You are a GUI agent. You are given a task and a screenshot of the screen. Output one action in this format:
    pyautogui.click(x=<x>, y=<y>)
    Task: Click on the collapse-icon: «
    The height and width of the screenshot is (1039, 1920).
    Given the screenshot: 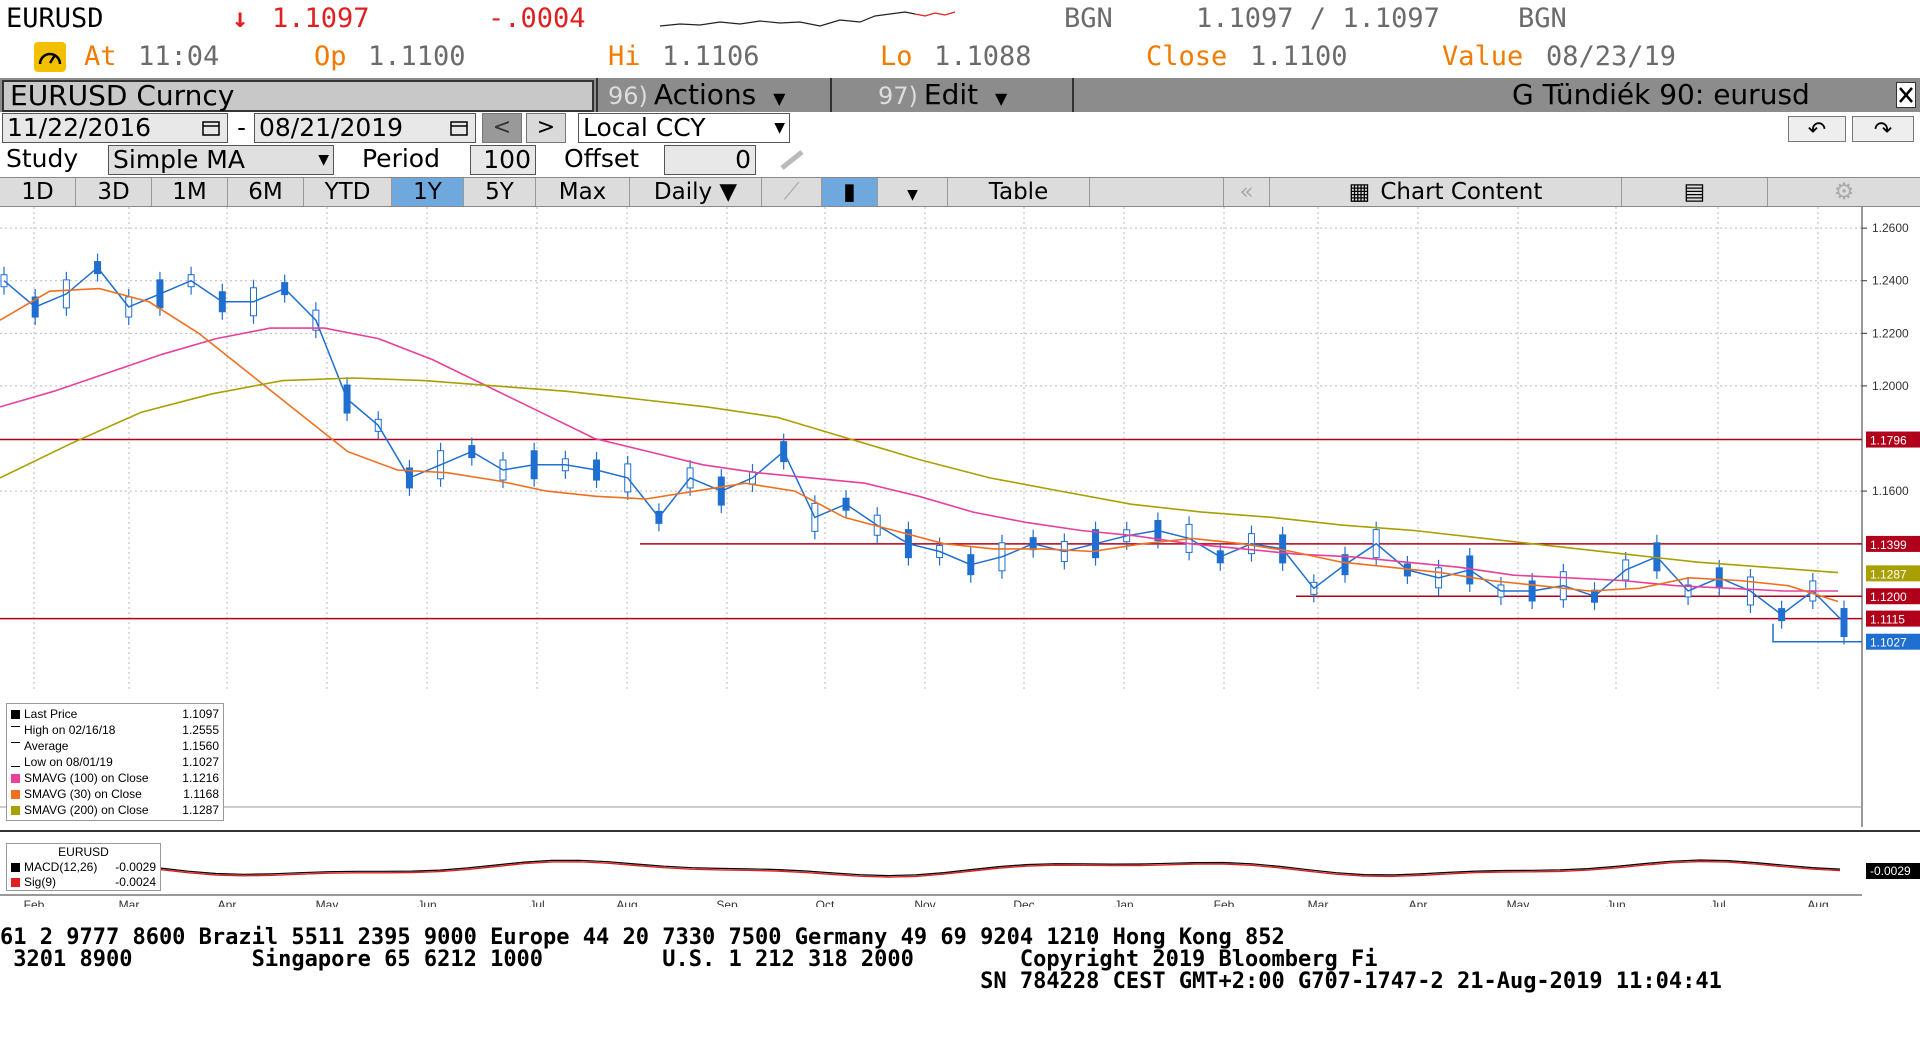 What is the action you would take?
    pyautogui.click(x=1247, y=192)
    